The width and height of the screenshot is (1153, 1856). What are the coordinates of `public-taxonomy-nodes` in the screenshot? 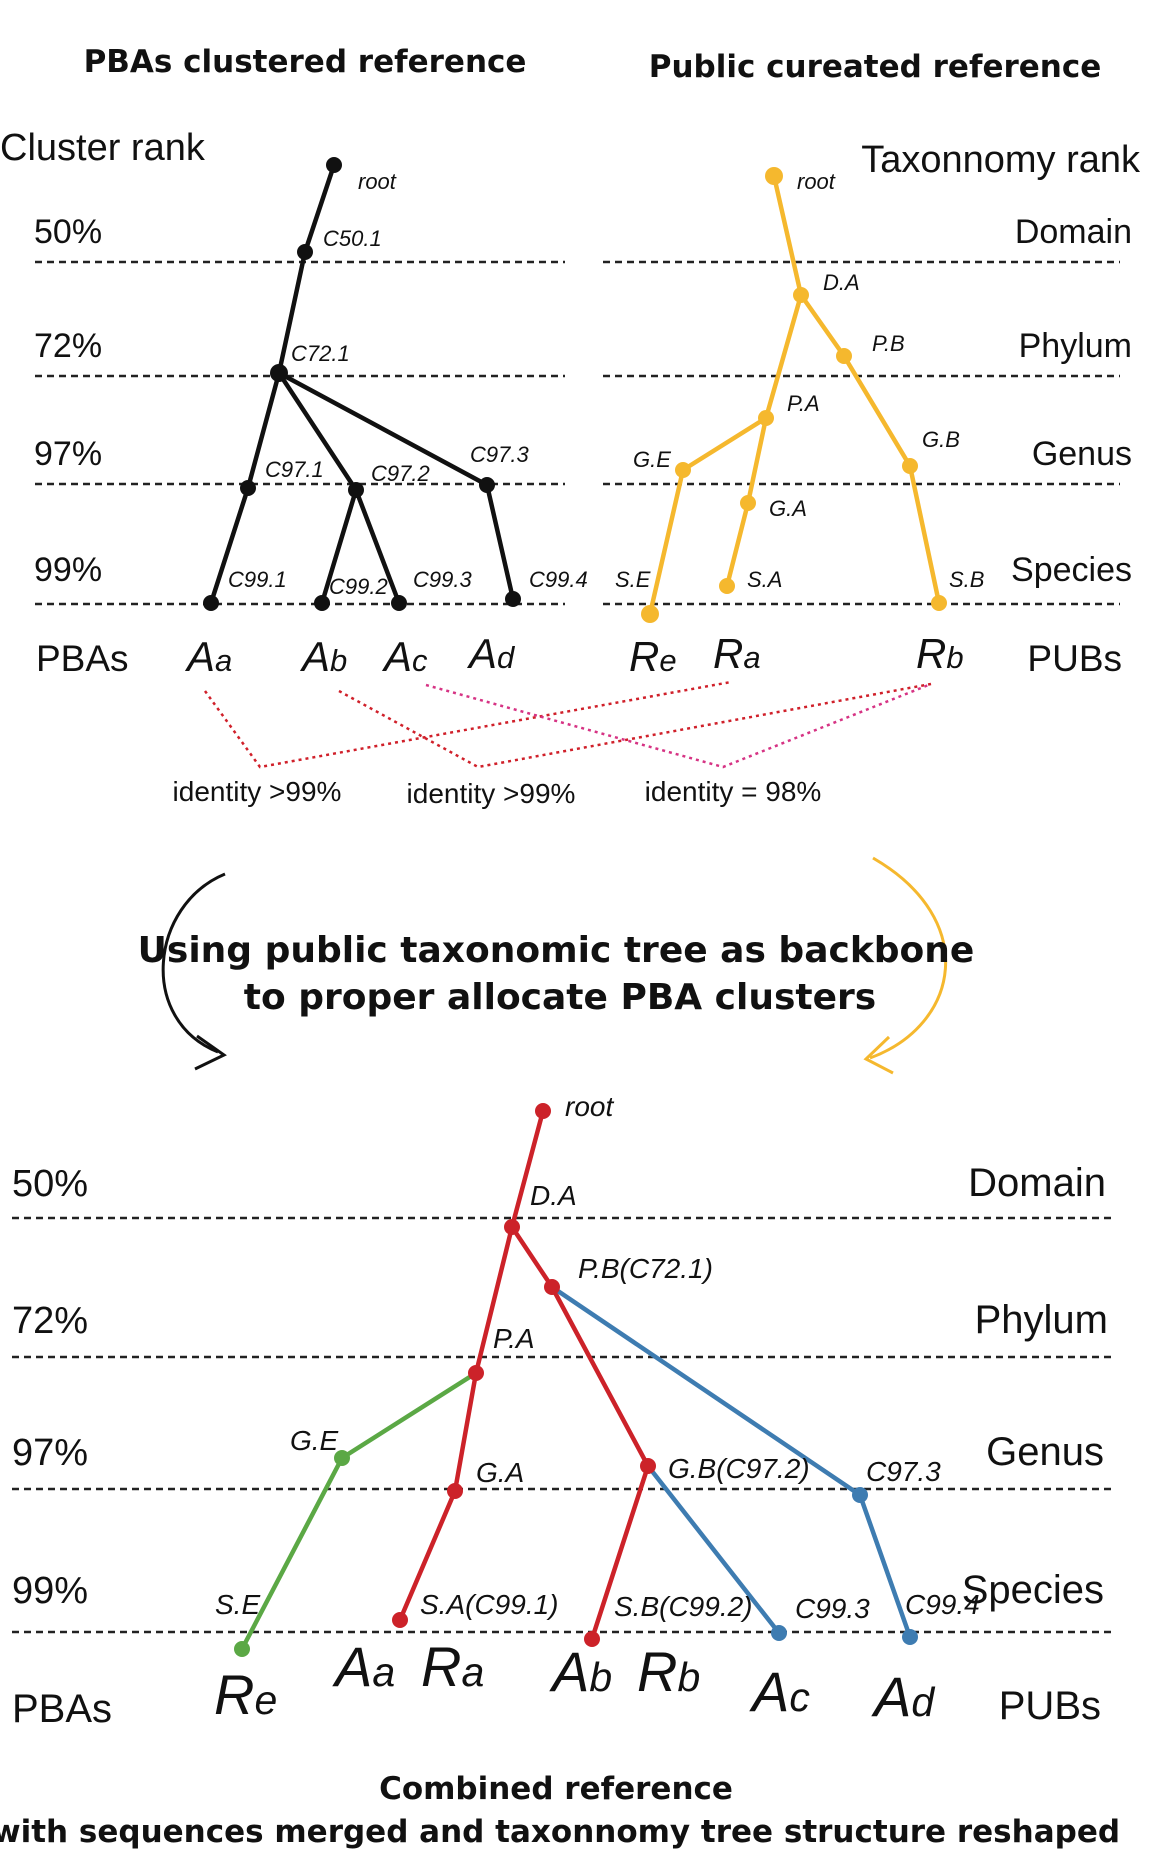 It's located at (794, 395).